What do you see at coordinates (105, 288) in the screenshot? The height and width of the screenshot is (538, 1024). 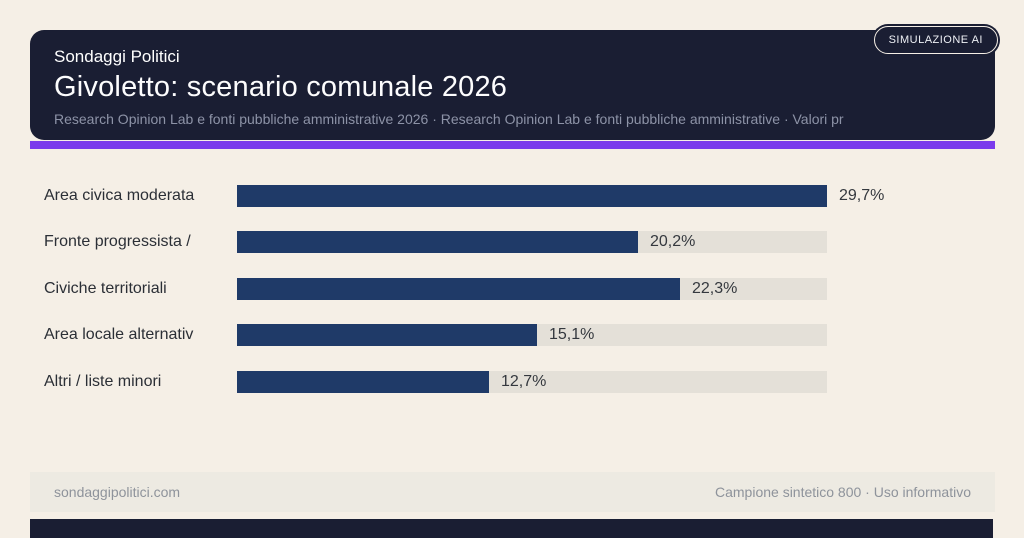 I see `category-label: Civiche territoriali` at bounding box center [105, 288].